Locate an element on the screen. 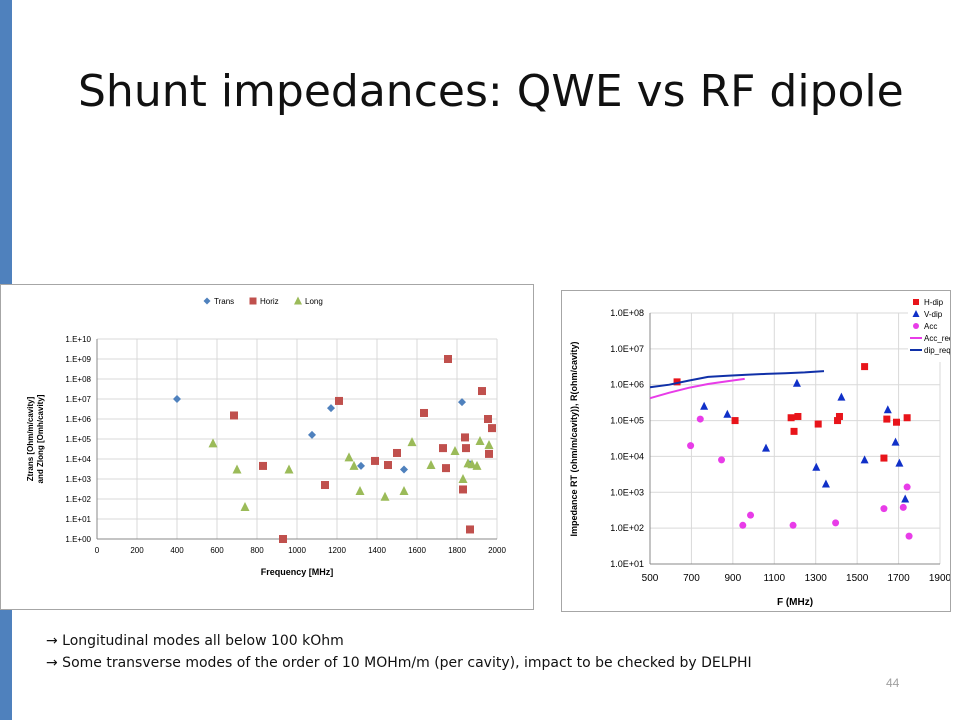 The height and width of the screenshot is (720, 960). x-tick-label: 1800 is located at coordinates (457, 550).